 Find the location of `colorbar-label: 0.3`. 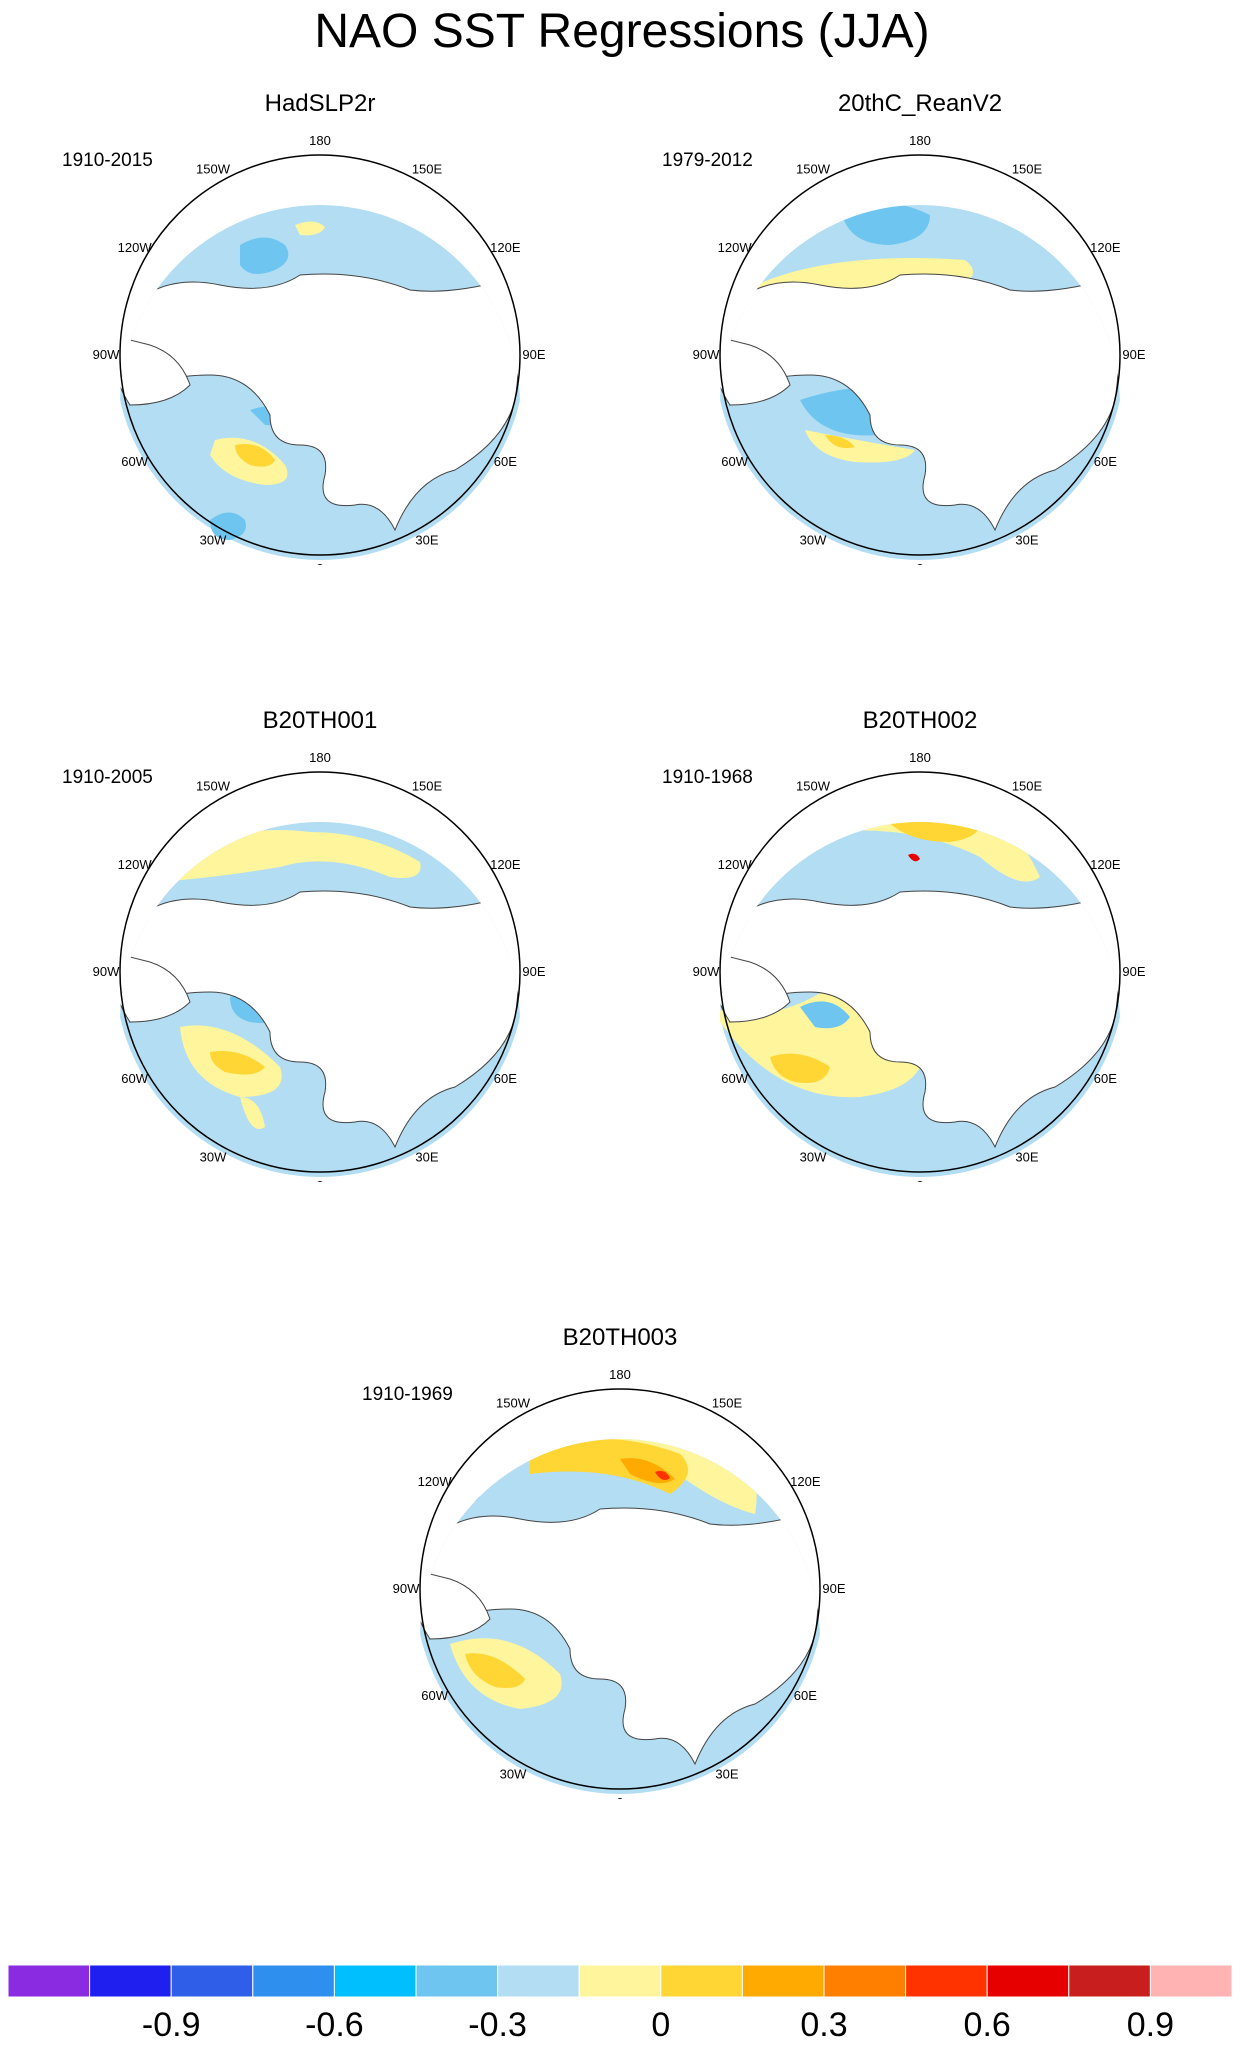

colorbar-label: 0.3 is located at coordinates (824, 2025).